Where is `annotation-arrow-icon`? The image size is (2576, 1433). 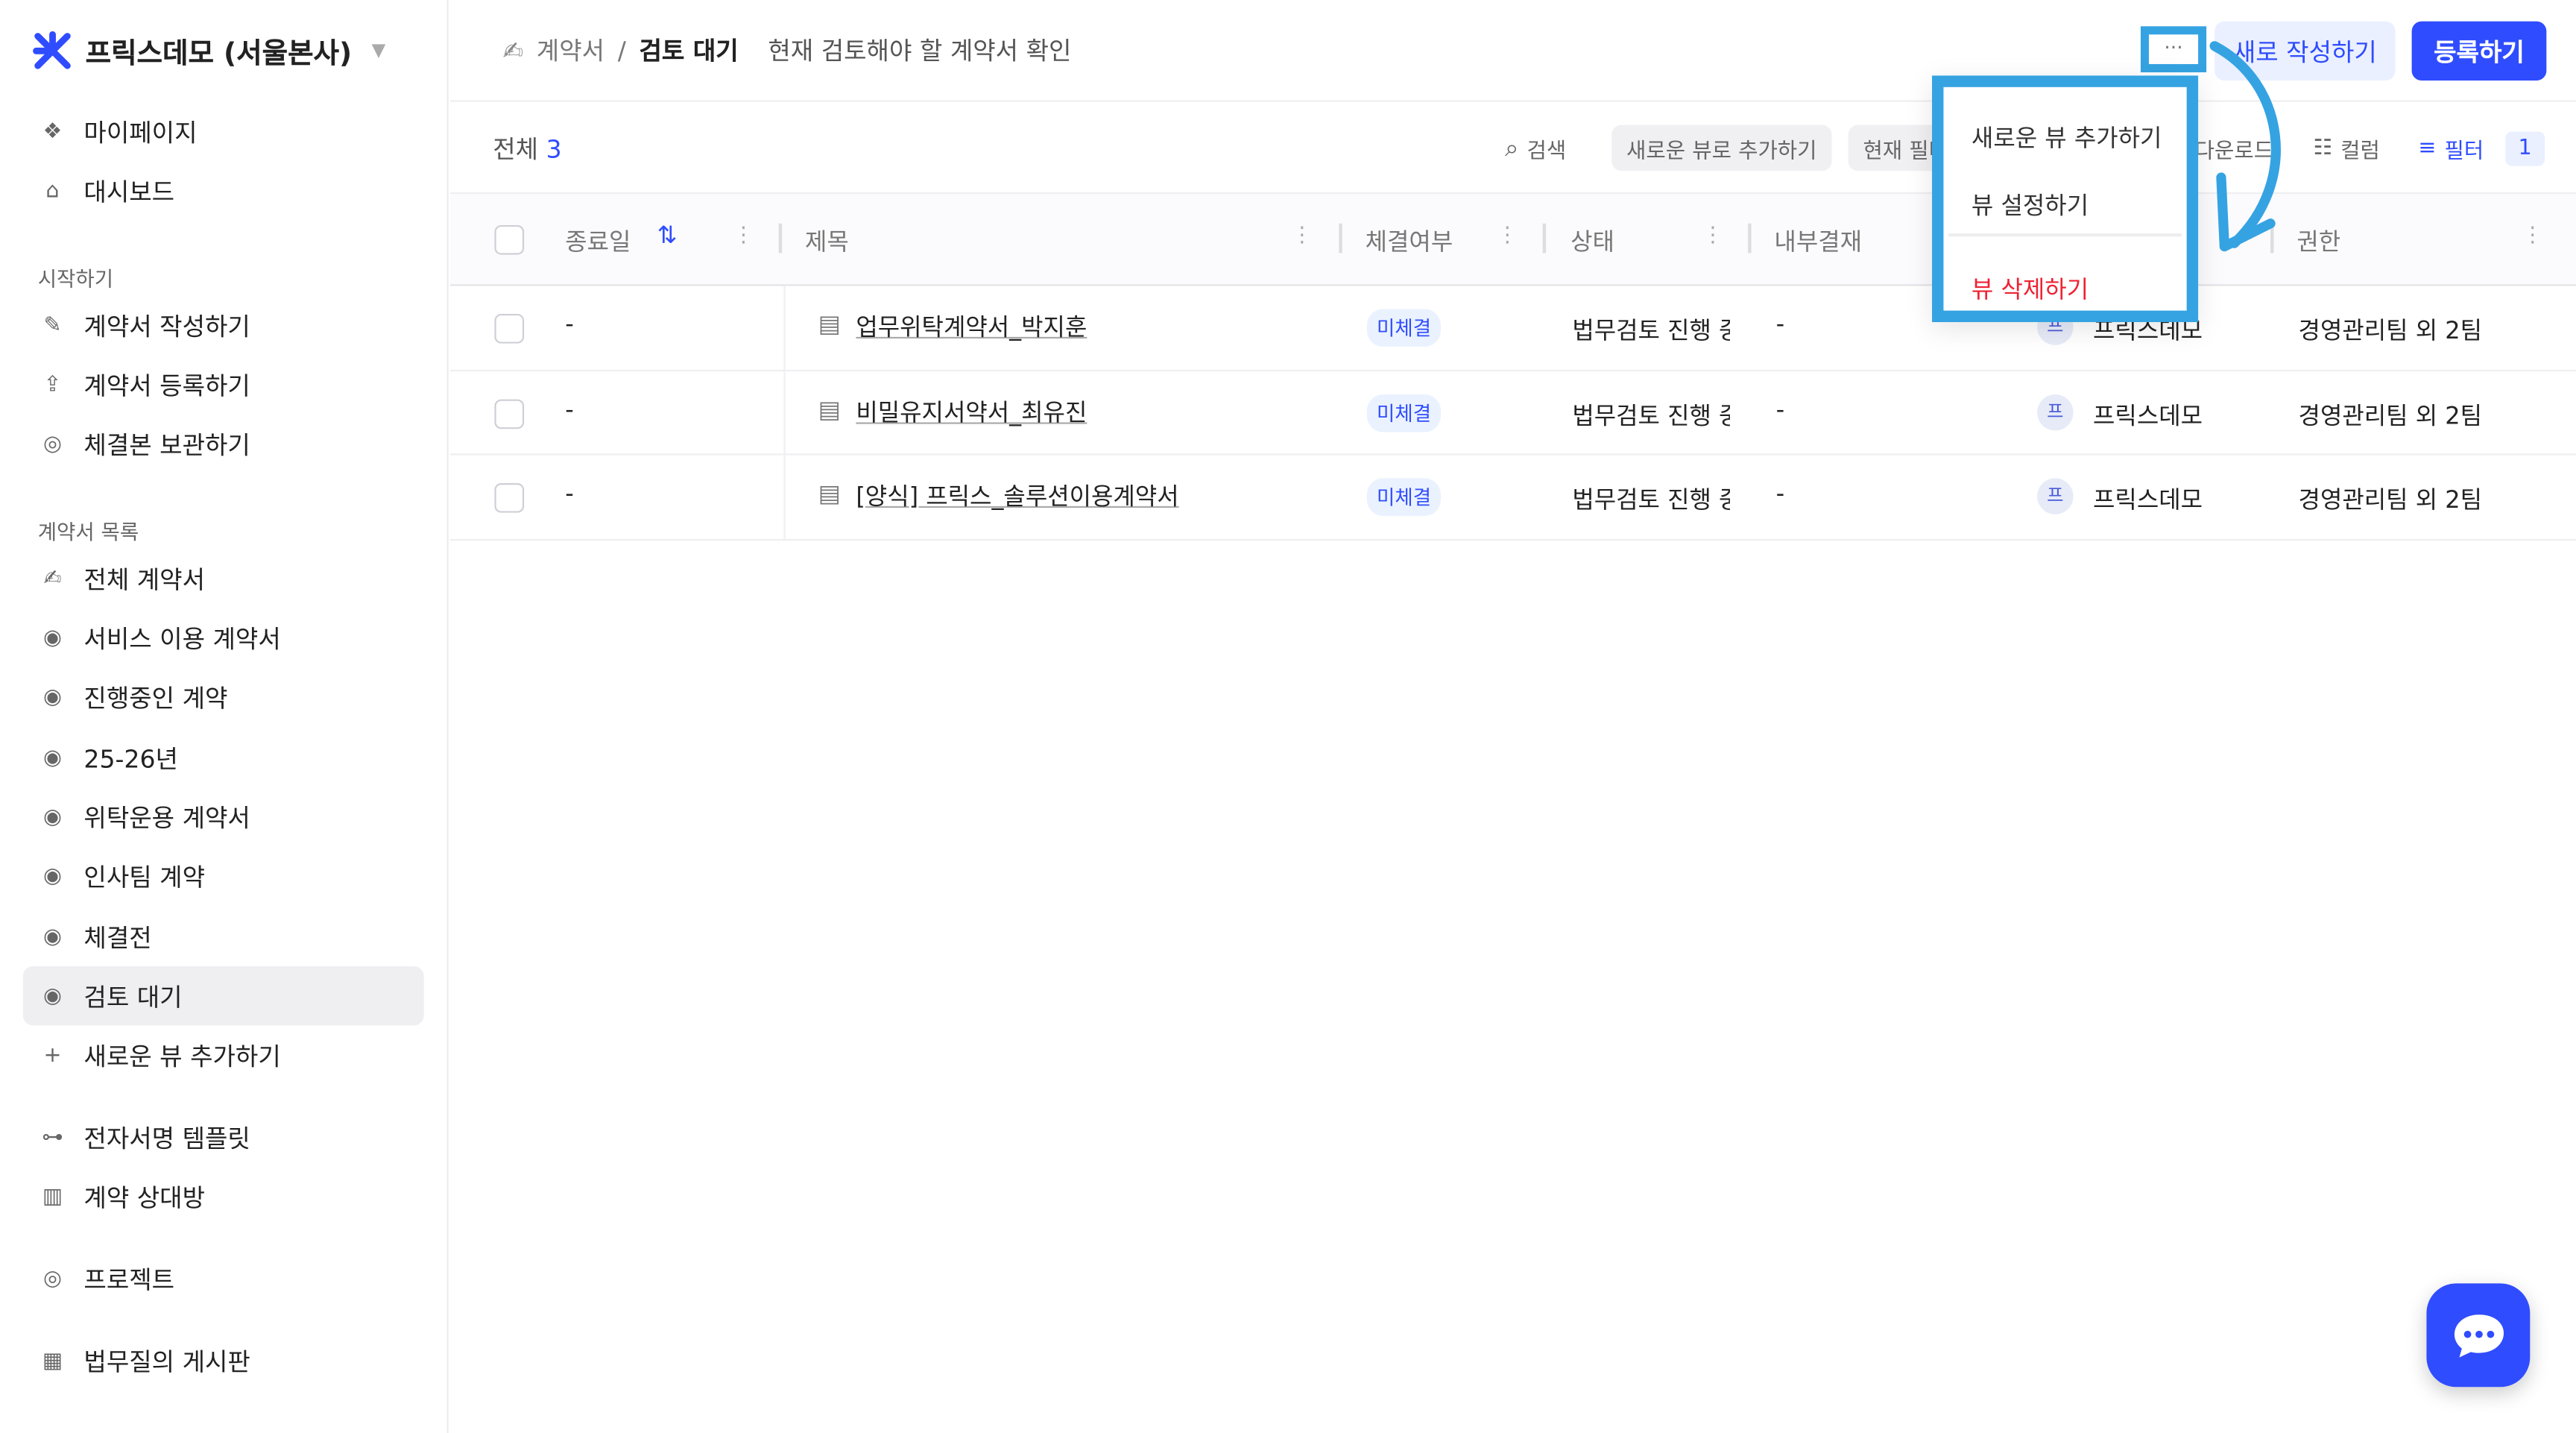
annotation-arrow-icon is located at coordinates (2245, 146).